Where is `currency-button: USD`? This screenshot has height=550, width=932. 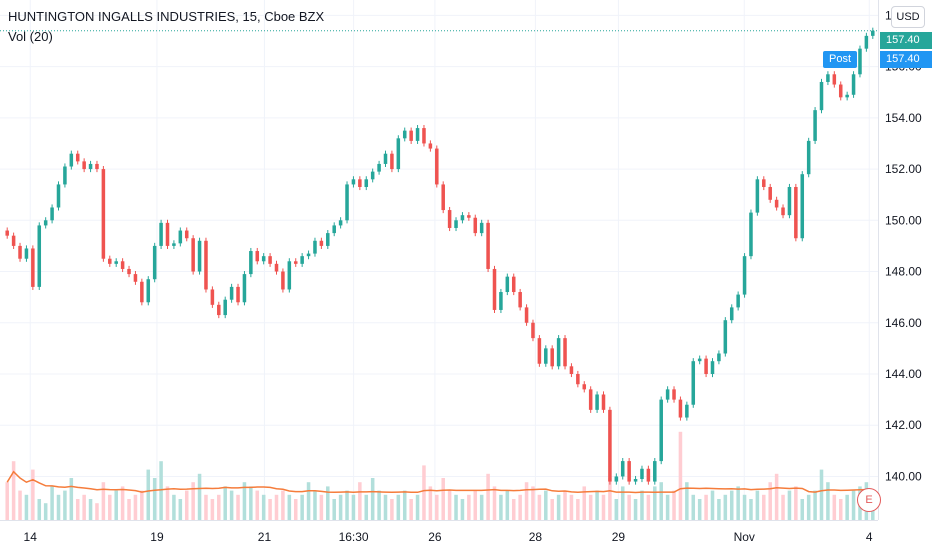 currency-button: USD is located at coordinates (908, 17).